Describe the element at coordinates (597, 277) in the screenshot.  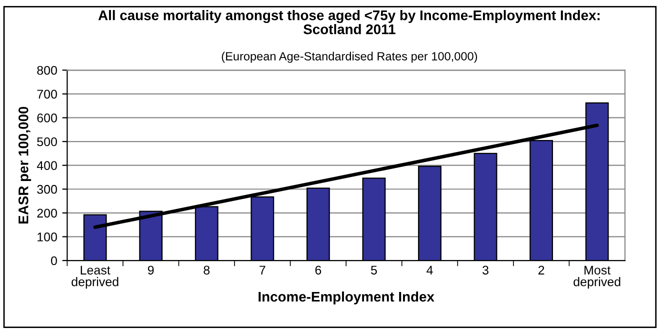
I see `x-tick-label: Most deprived` at that location.